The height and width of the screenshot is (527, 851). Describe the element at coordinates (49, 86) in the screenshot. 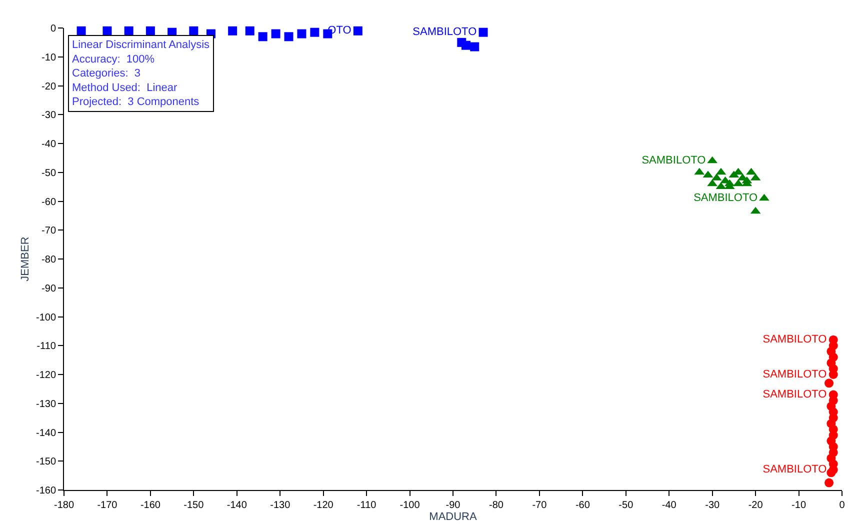

I see `y-tick-label: -20` at that location.